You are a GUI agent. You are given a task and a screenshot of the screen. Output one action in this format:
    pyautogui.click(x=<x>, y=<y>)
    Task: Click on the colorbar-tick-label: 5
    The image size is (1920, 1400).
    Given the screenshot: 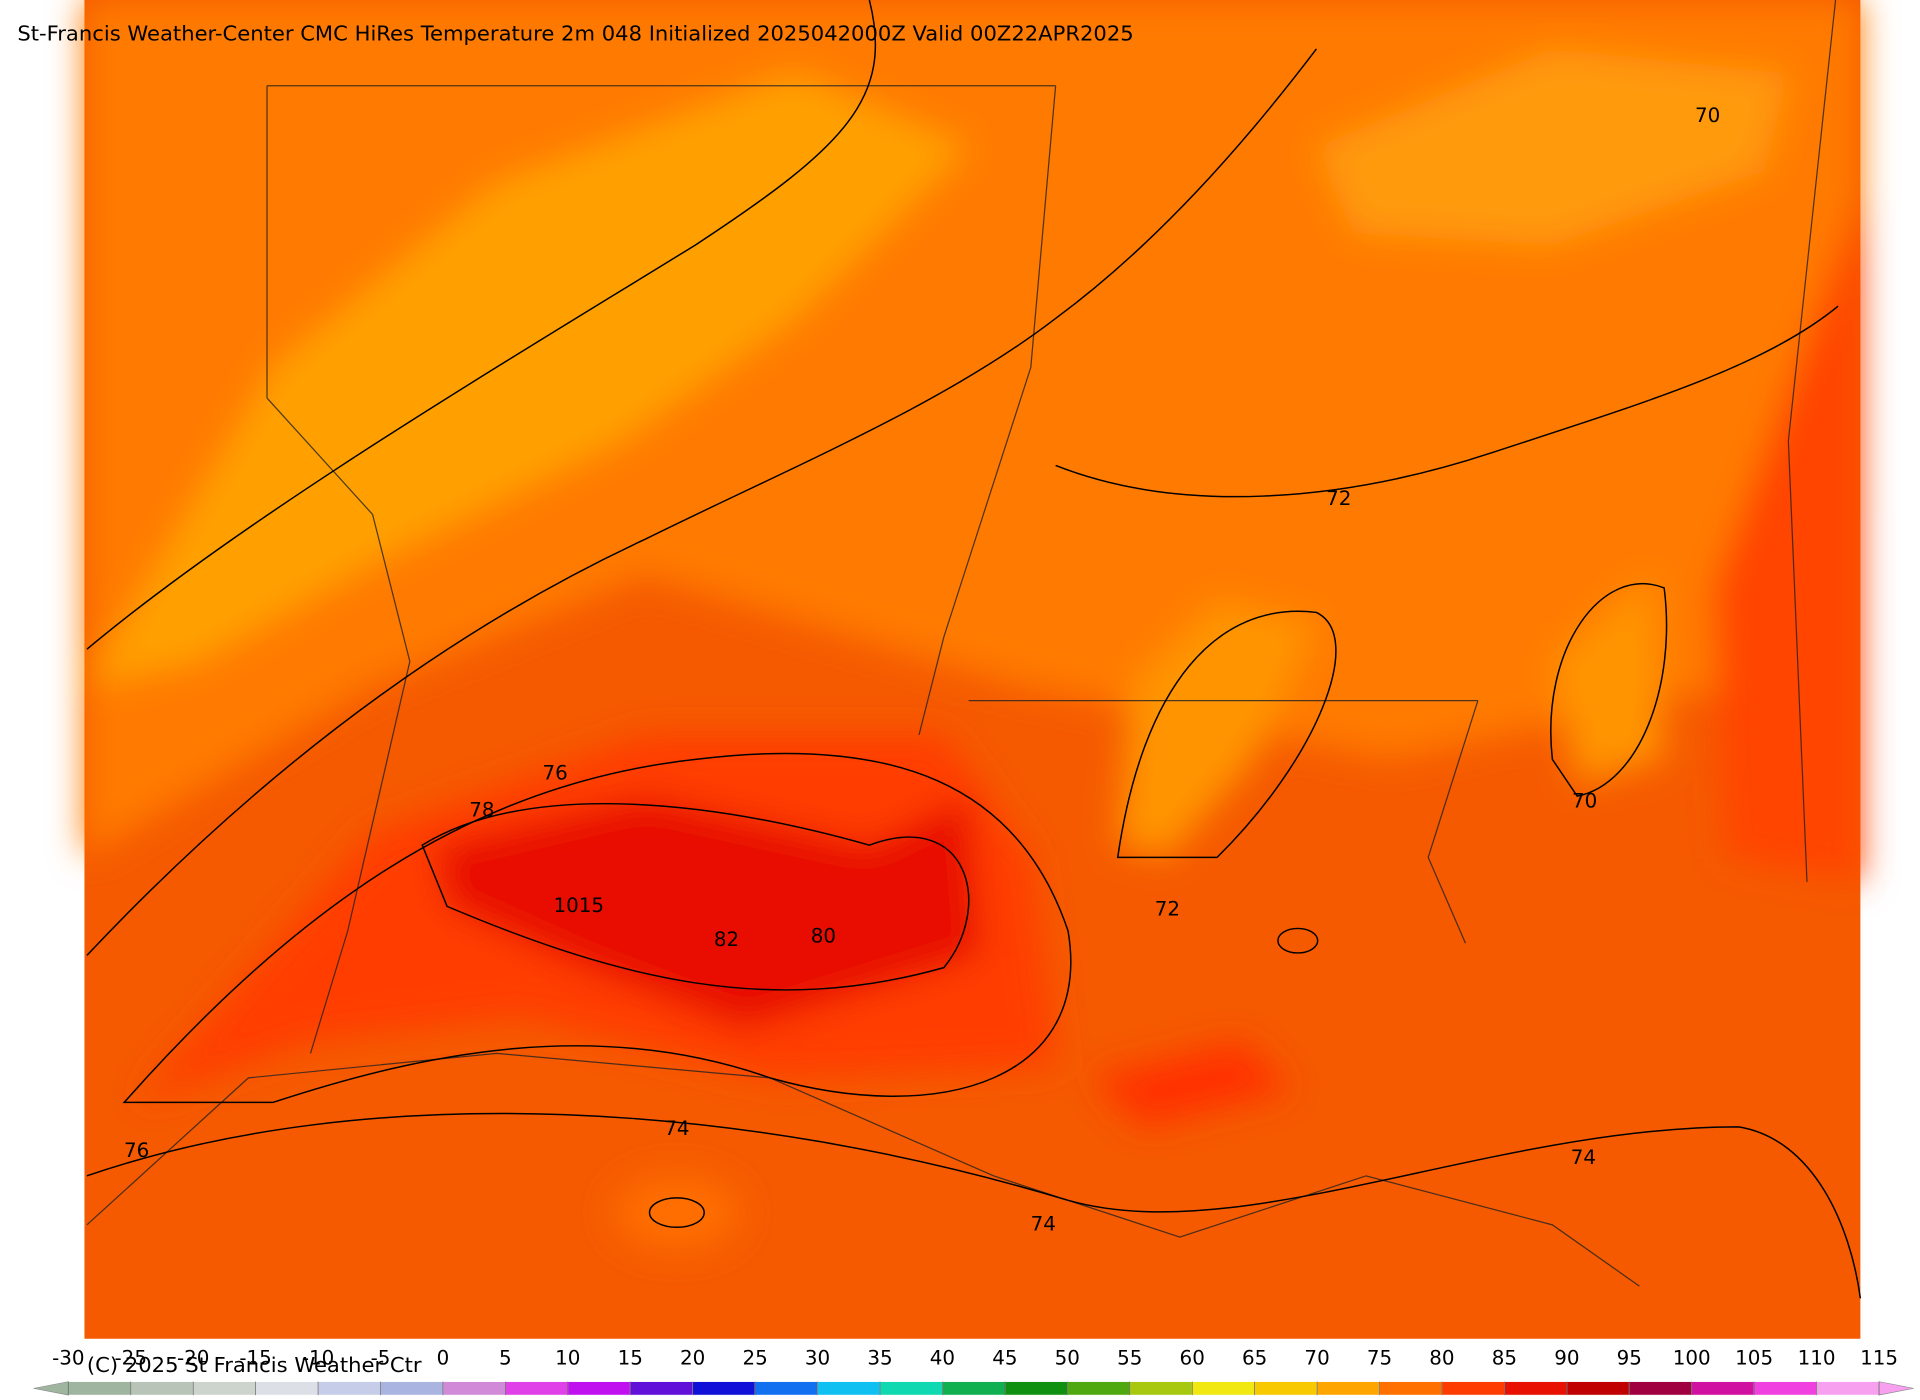 What is the action you would take?
    pyautogui.click(x=505, y=1358)
    